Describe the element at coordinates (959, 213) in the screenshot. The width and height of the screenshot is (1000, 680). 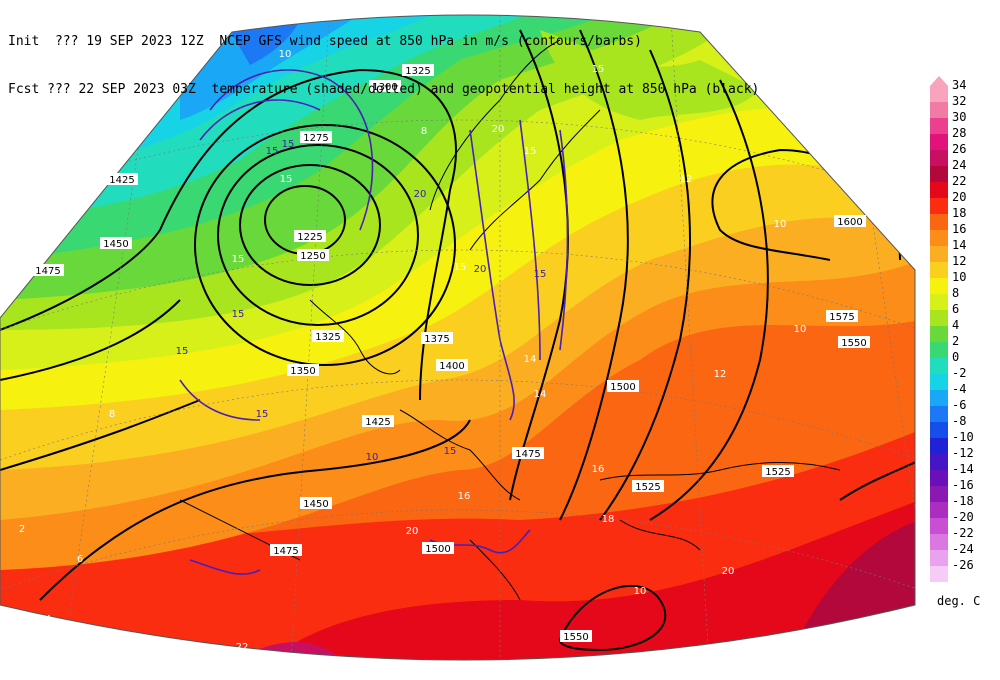
I see `colorbar-label: 18` at that location.